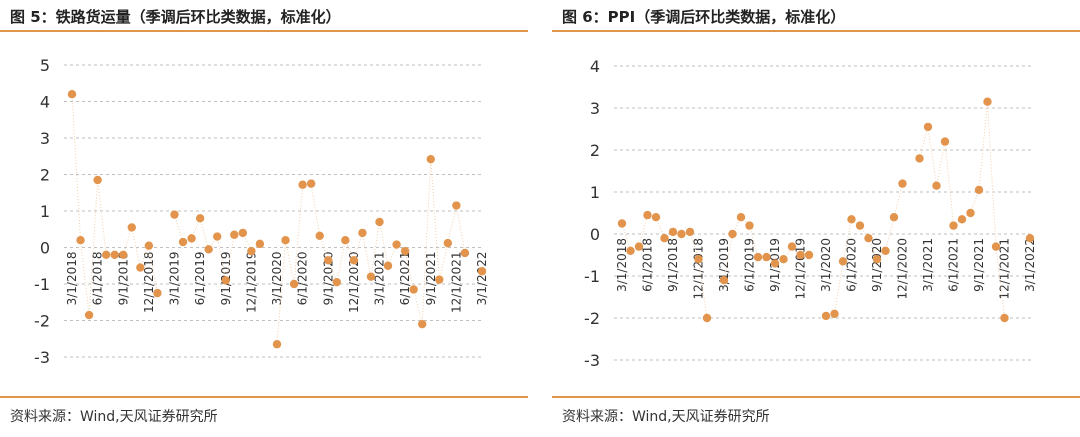 This screenshot has width=1080, height=437. Describe the element at coordinates (354, 283) in the screenshot. I see `x-tick-label: 12/1/2020` at that location.